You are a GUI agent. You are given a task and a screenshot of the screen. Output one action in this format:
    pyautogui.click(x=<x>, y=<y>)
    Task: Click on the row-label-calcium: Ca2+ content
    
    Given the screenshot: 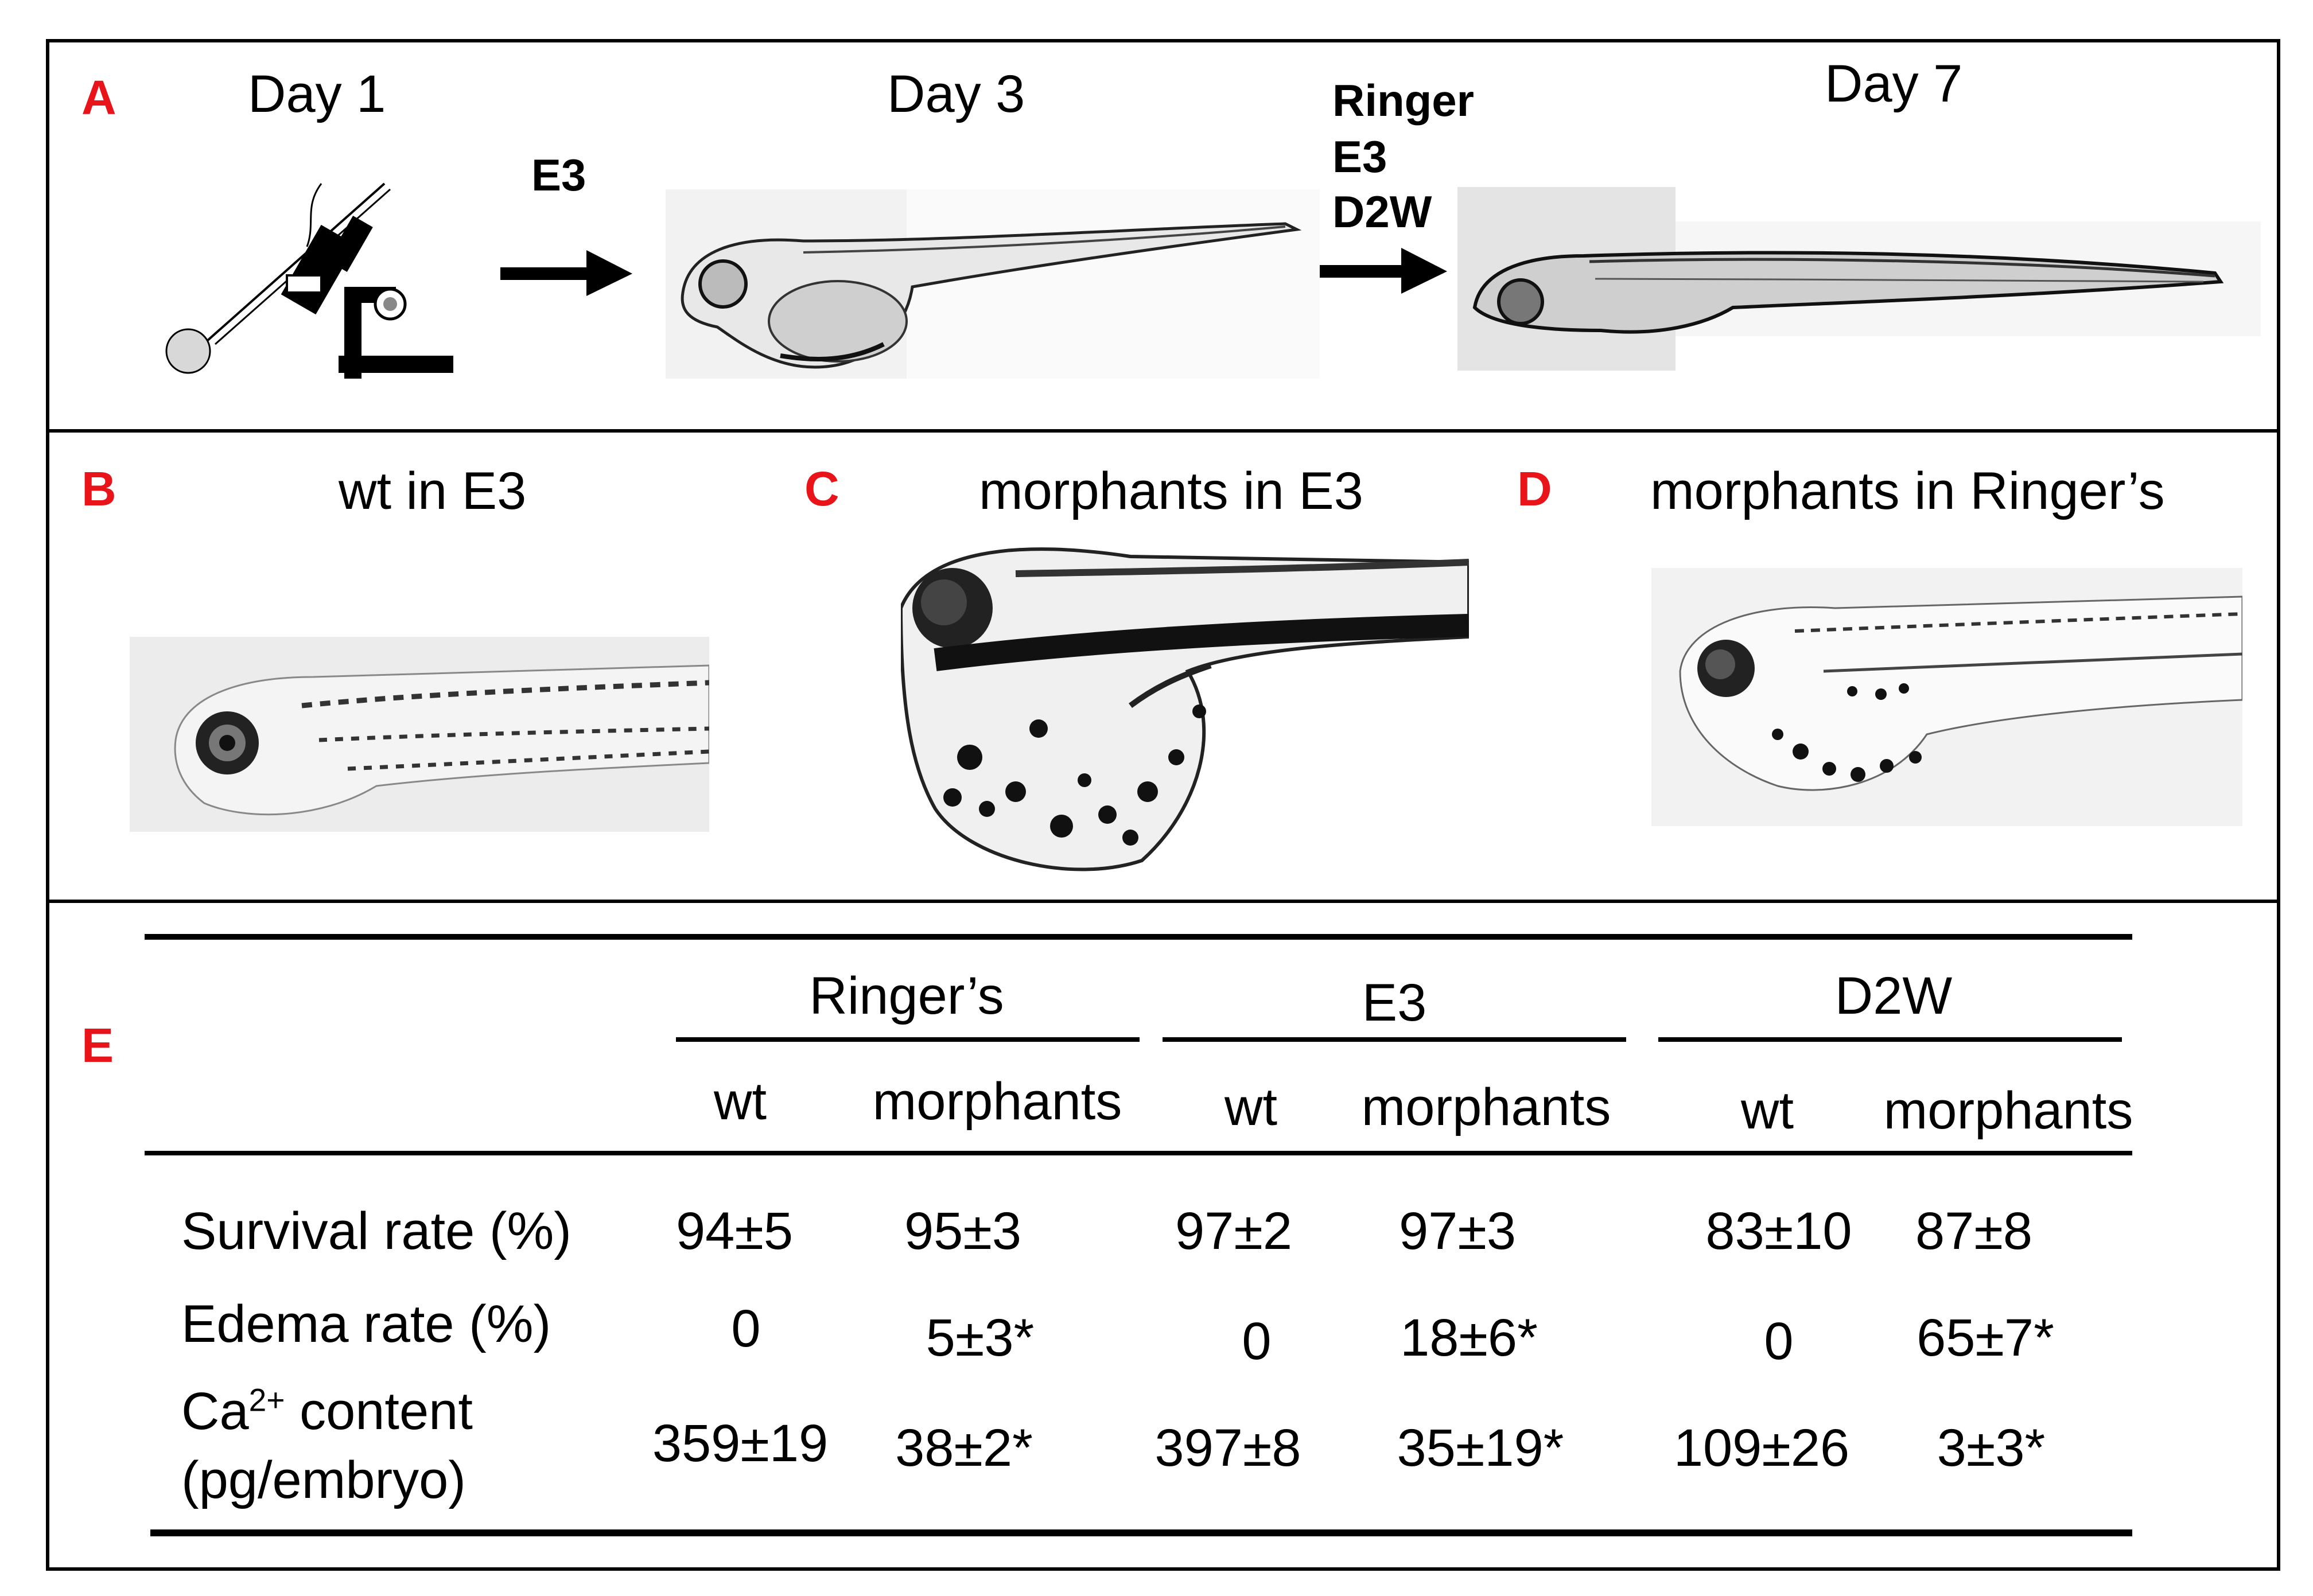 What is the action you would take?
    pyautogui.click(x=327, y=1411)
    